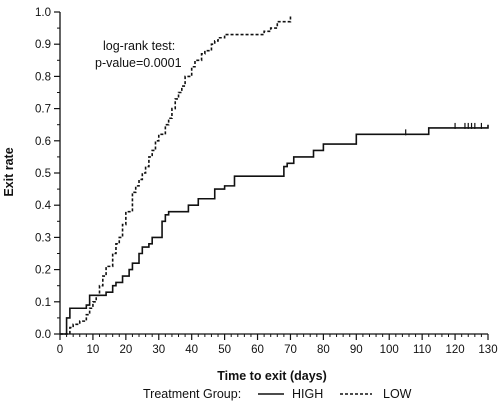  Describe the element at coordinates (224, 350) in the screenshot. I see `x-tick-label: 50` at that location.